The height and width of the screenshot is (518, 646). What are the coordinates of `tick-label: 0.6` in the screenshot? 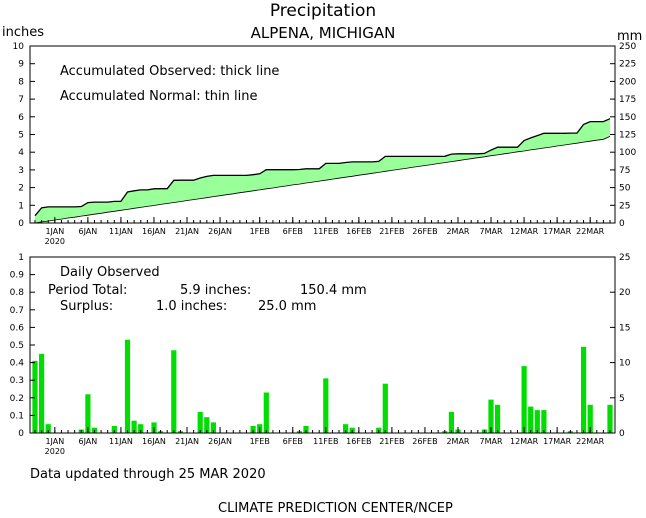 It's located at (17, 328).